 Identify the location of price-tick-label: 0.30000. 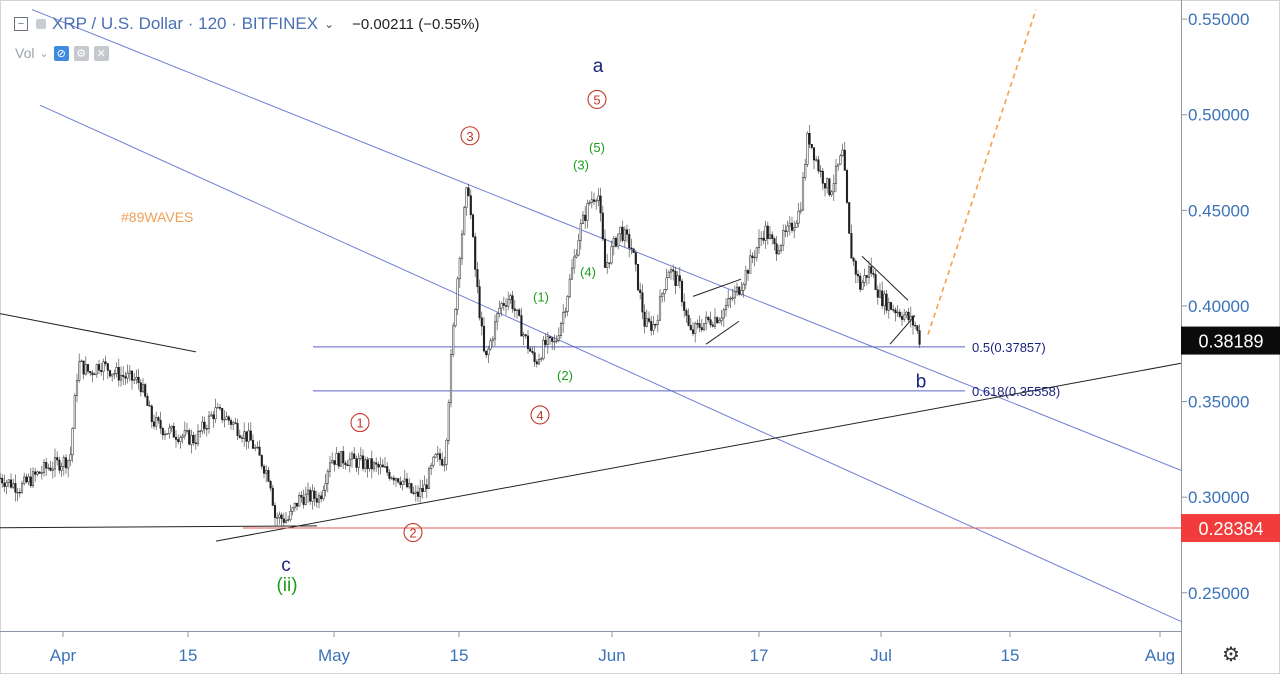
(1218, 497).